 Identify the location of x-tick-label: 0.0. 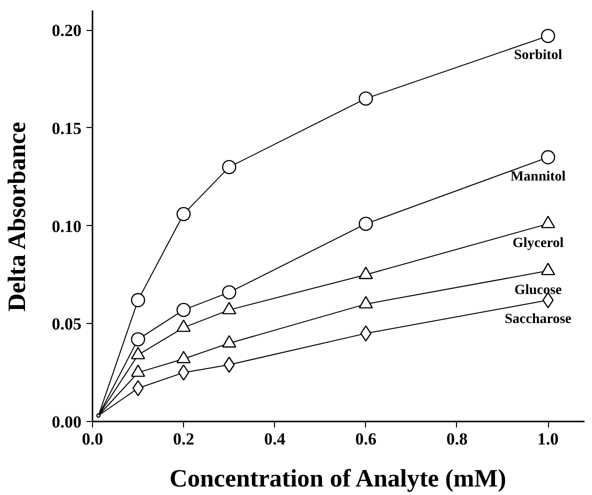
(93, 439).